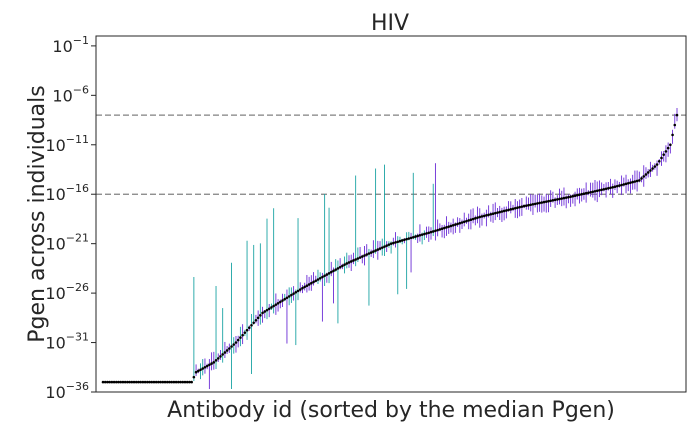  Describe the element at coordinates (390, 23) in the screenshot. I see `chart-title: HIV` at that location.